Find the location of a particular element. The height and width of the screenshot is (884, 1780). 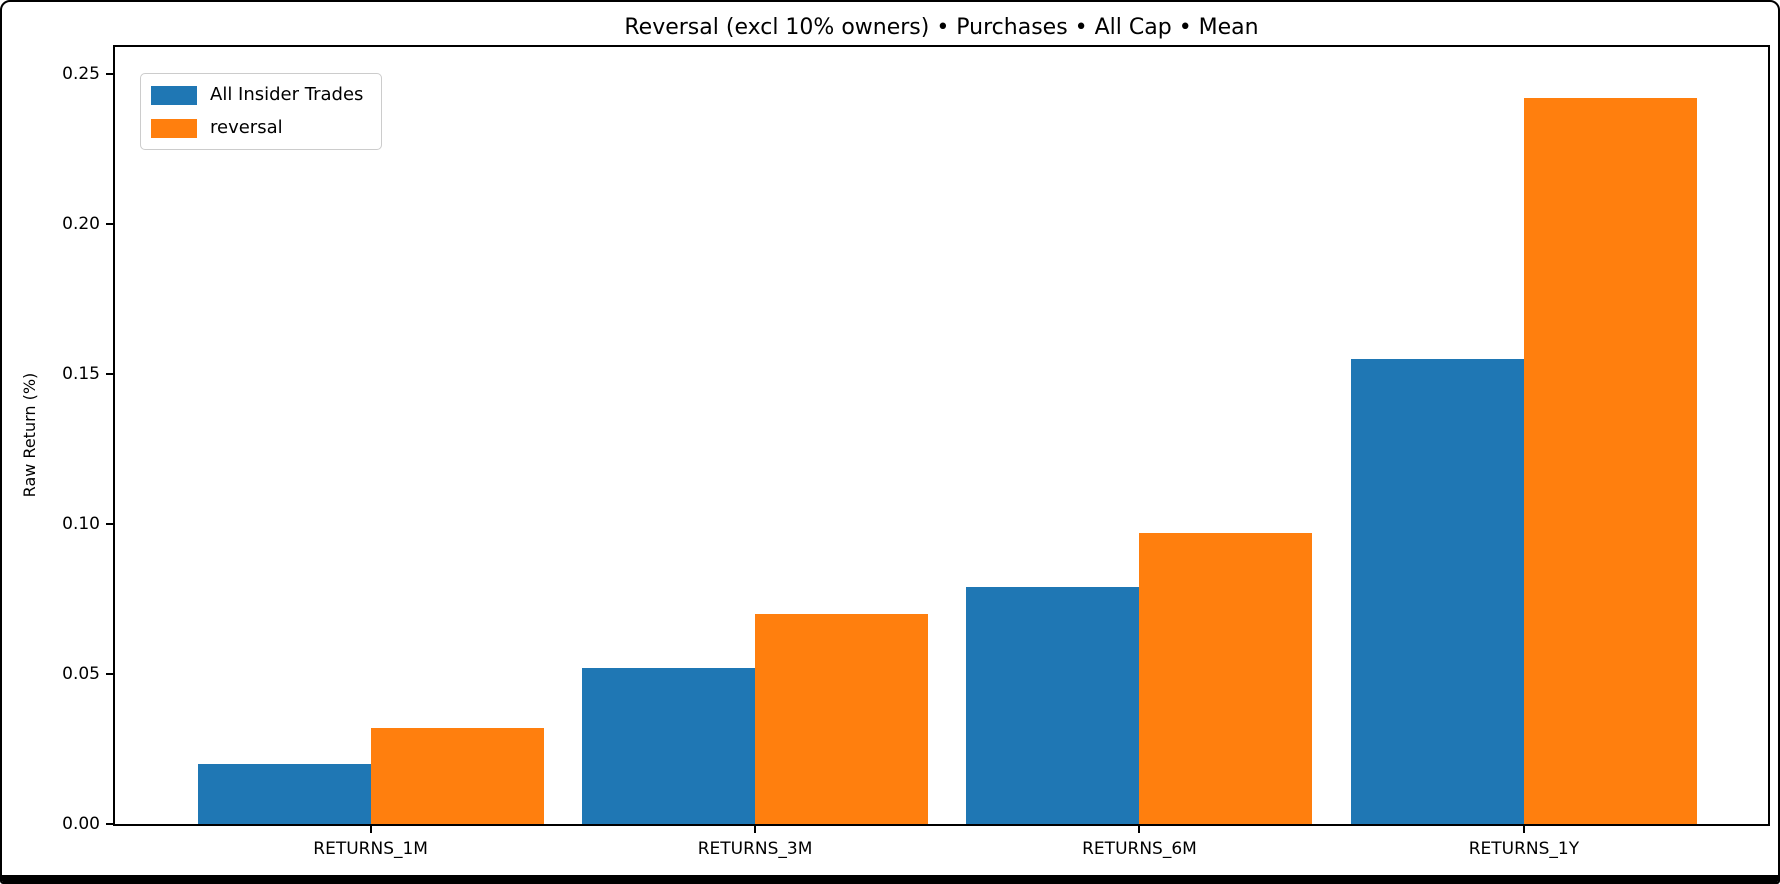

bar-all-insider-trades-returns_3m is located at coordinates (669, 746).